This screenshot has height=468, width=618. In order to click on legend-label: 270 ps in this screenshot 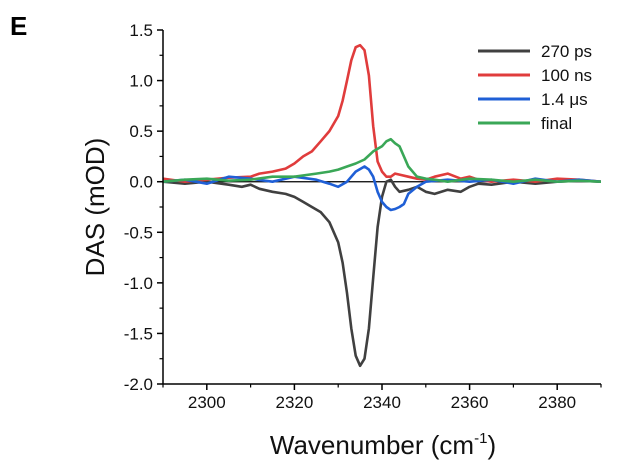, I will do `click(566, 51)`.